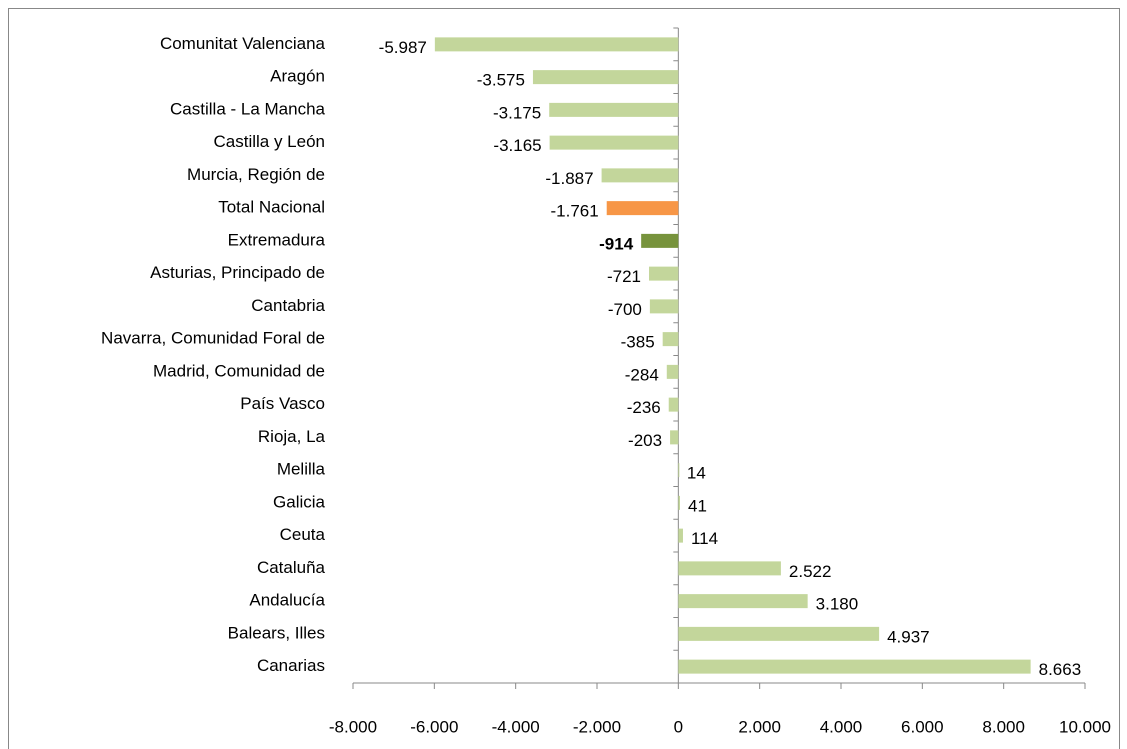 This screenshot has width=1127, height=749. Describe the element at coordinates (301, 469) in the screenshot. I see `category-label: Melilla` at that location.